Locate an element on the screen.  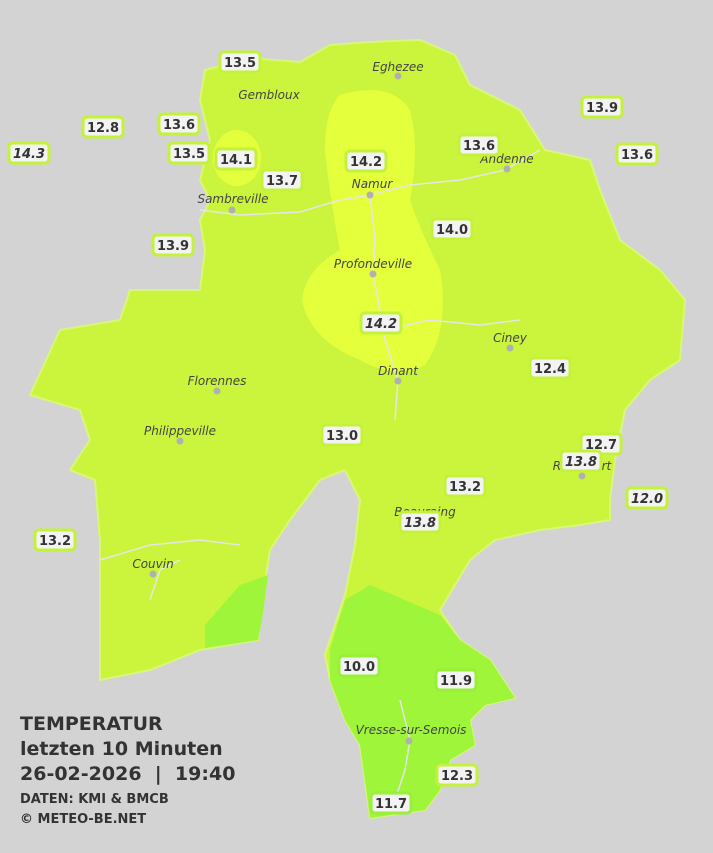
station: 12.3 is located at coordinates (457, 775).